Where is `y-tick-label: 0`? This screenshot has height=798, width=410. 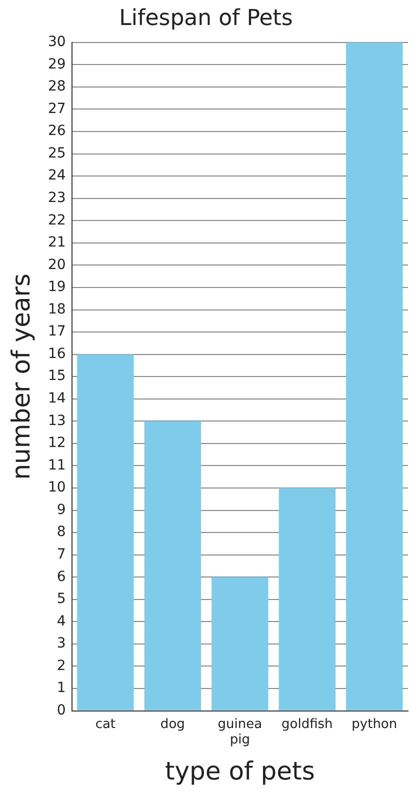
y-tick-label: 0 is located at coordinates (61, 710).